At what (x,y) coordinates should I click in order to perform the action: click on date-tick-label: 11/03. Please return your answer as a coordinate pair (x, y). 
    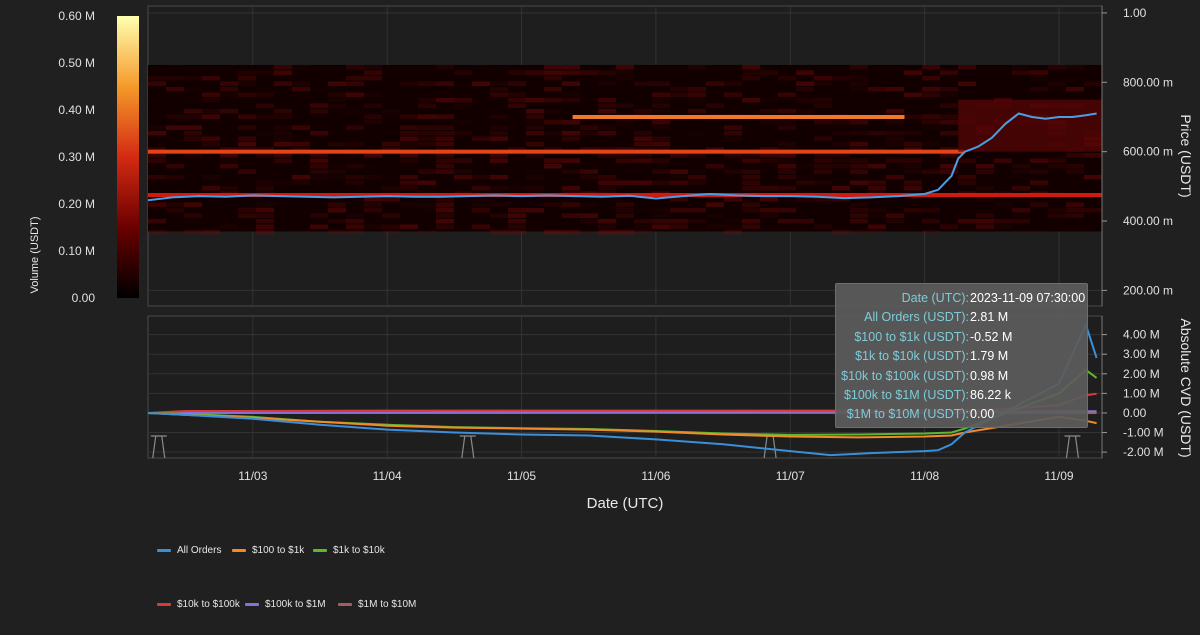
    Looking at the image, I should click on (252, 476).